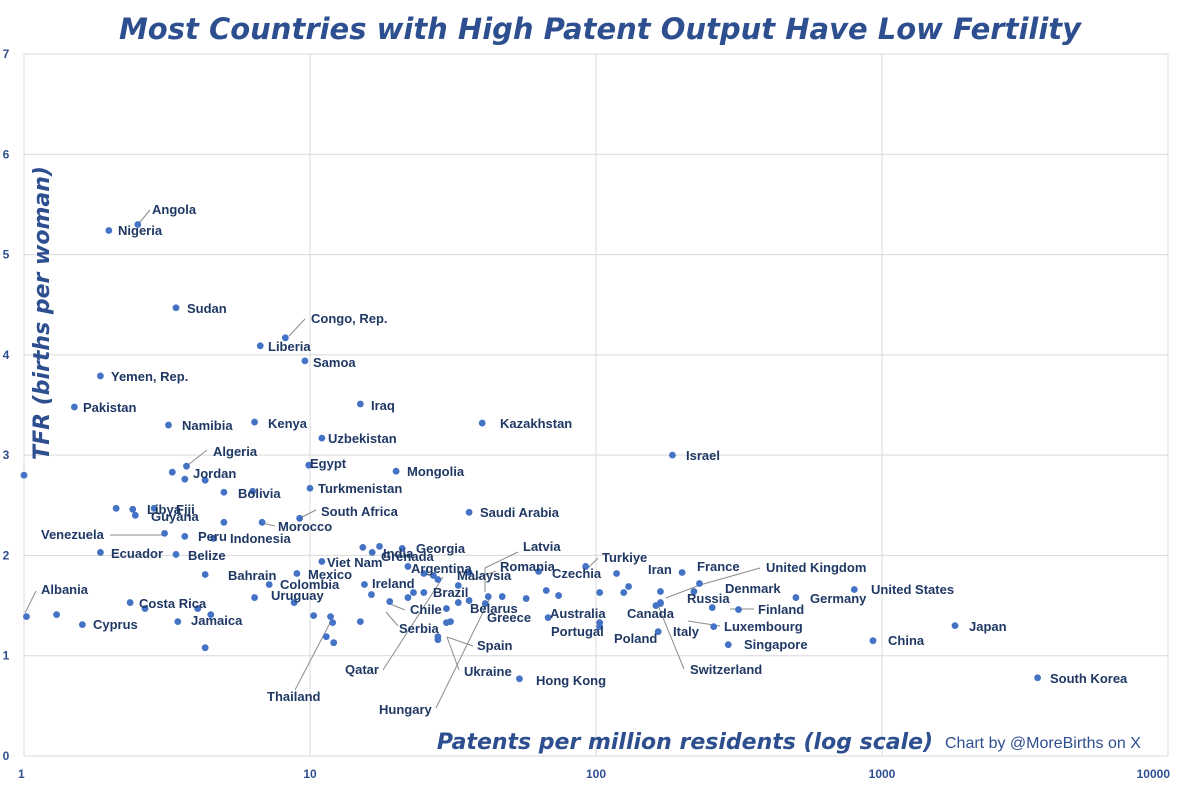 This screenshot has width=1200, height=785. What do you see at coordinates (406, 709) in the screenshot?
I see `point-label-hungary: Hungary` at bounding box center [406, 709].